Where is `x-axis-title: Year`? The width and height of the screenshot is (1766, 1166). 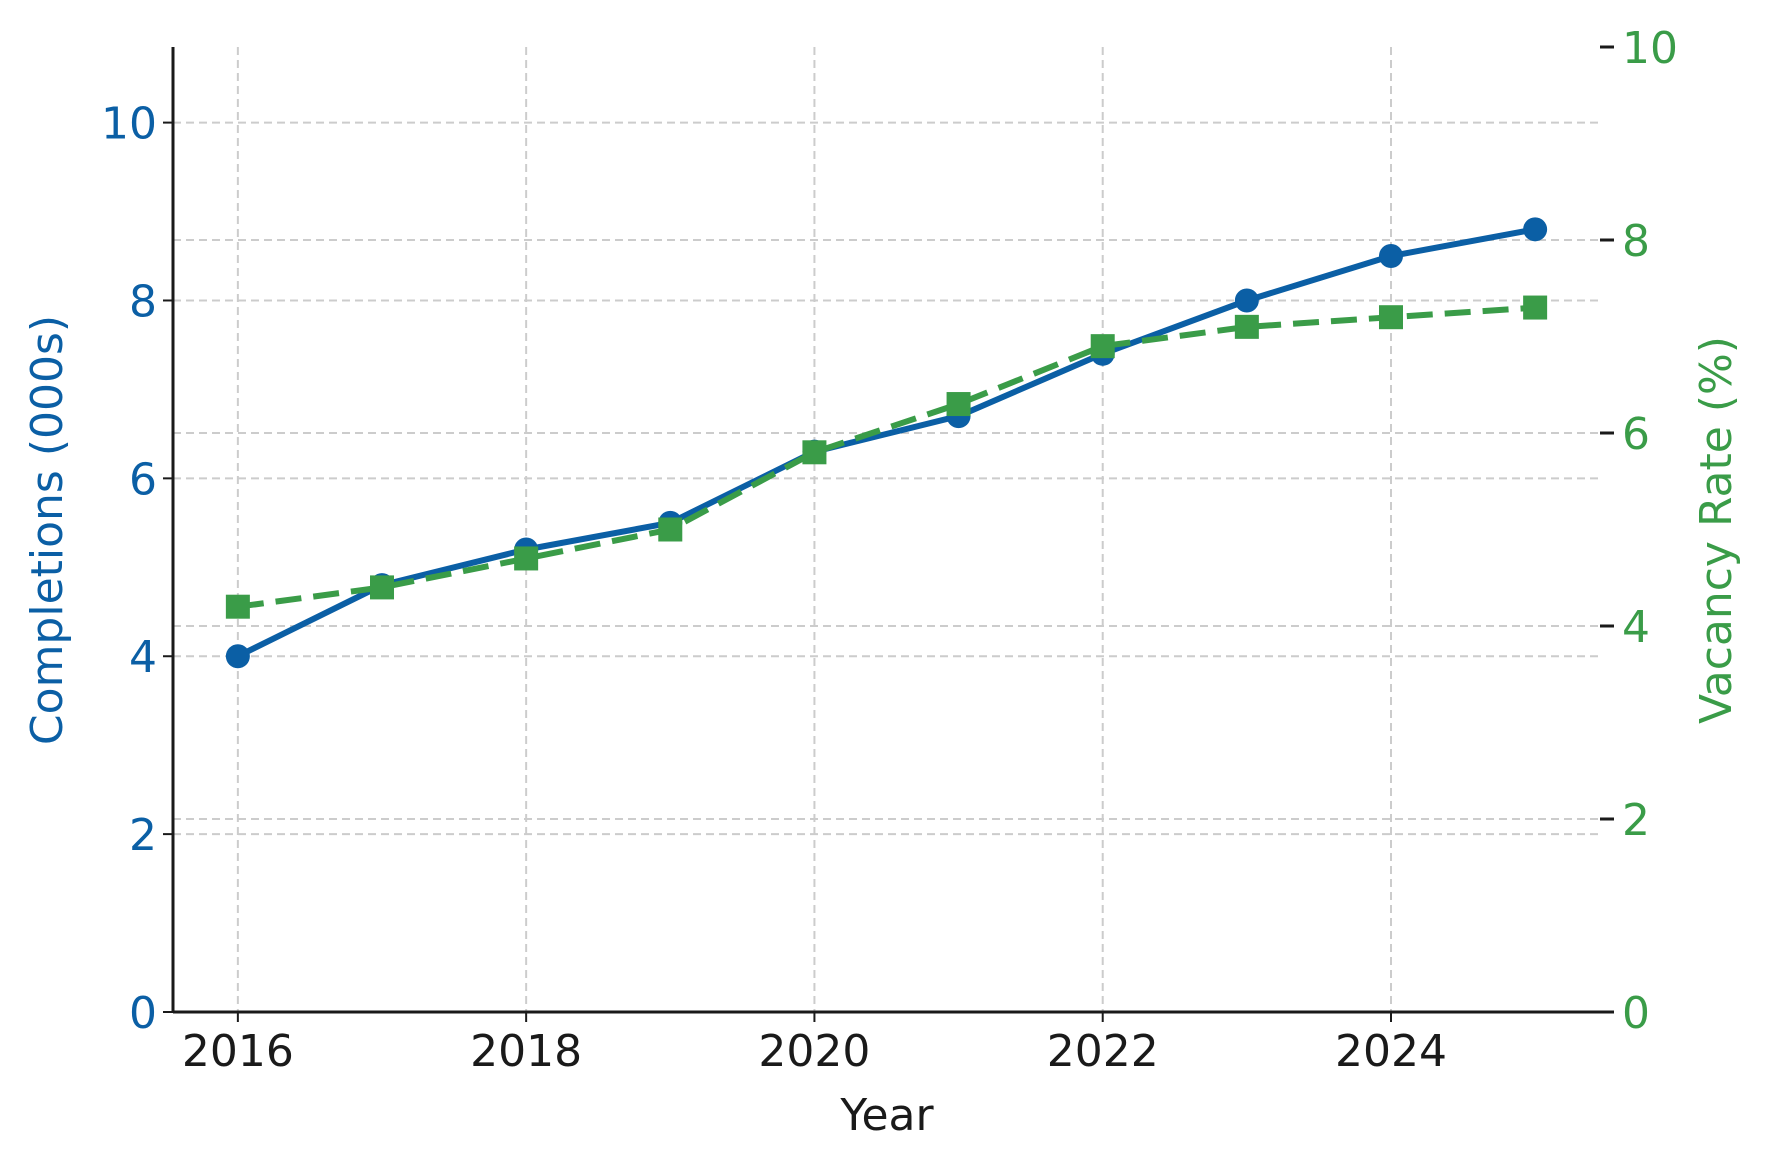
x-axis-title: Year is located at coordinates (886, 1115).